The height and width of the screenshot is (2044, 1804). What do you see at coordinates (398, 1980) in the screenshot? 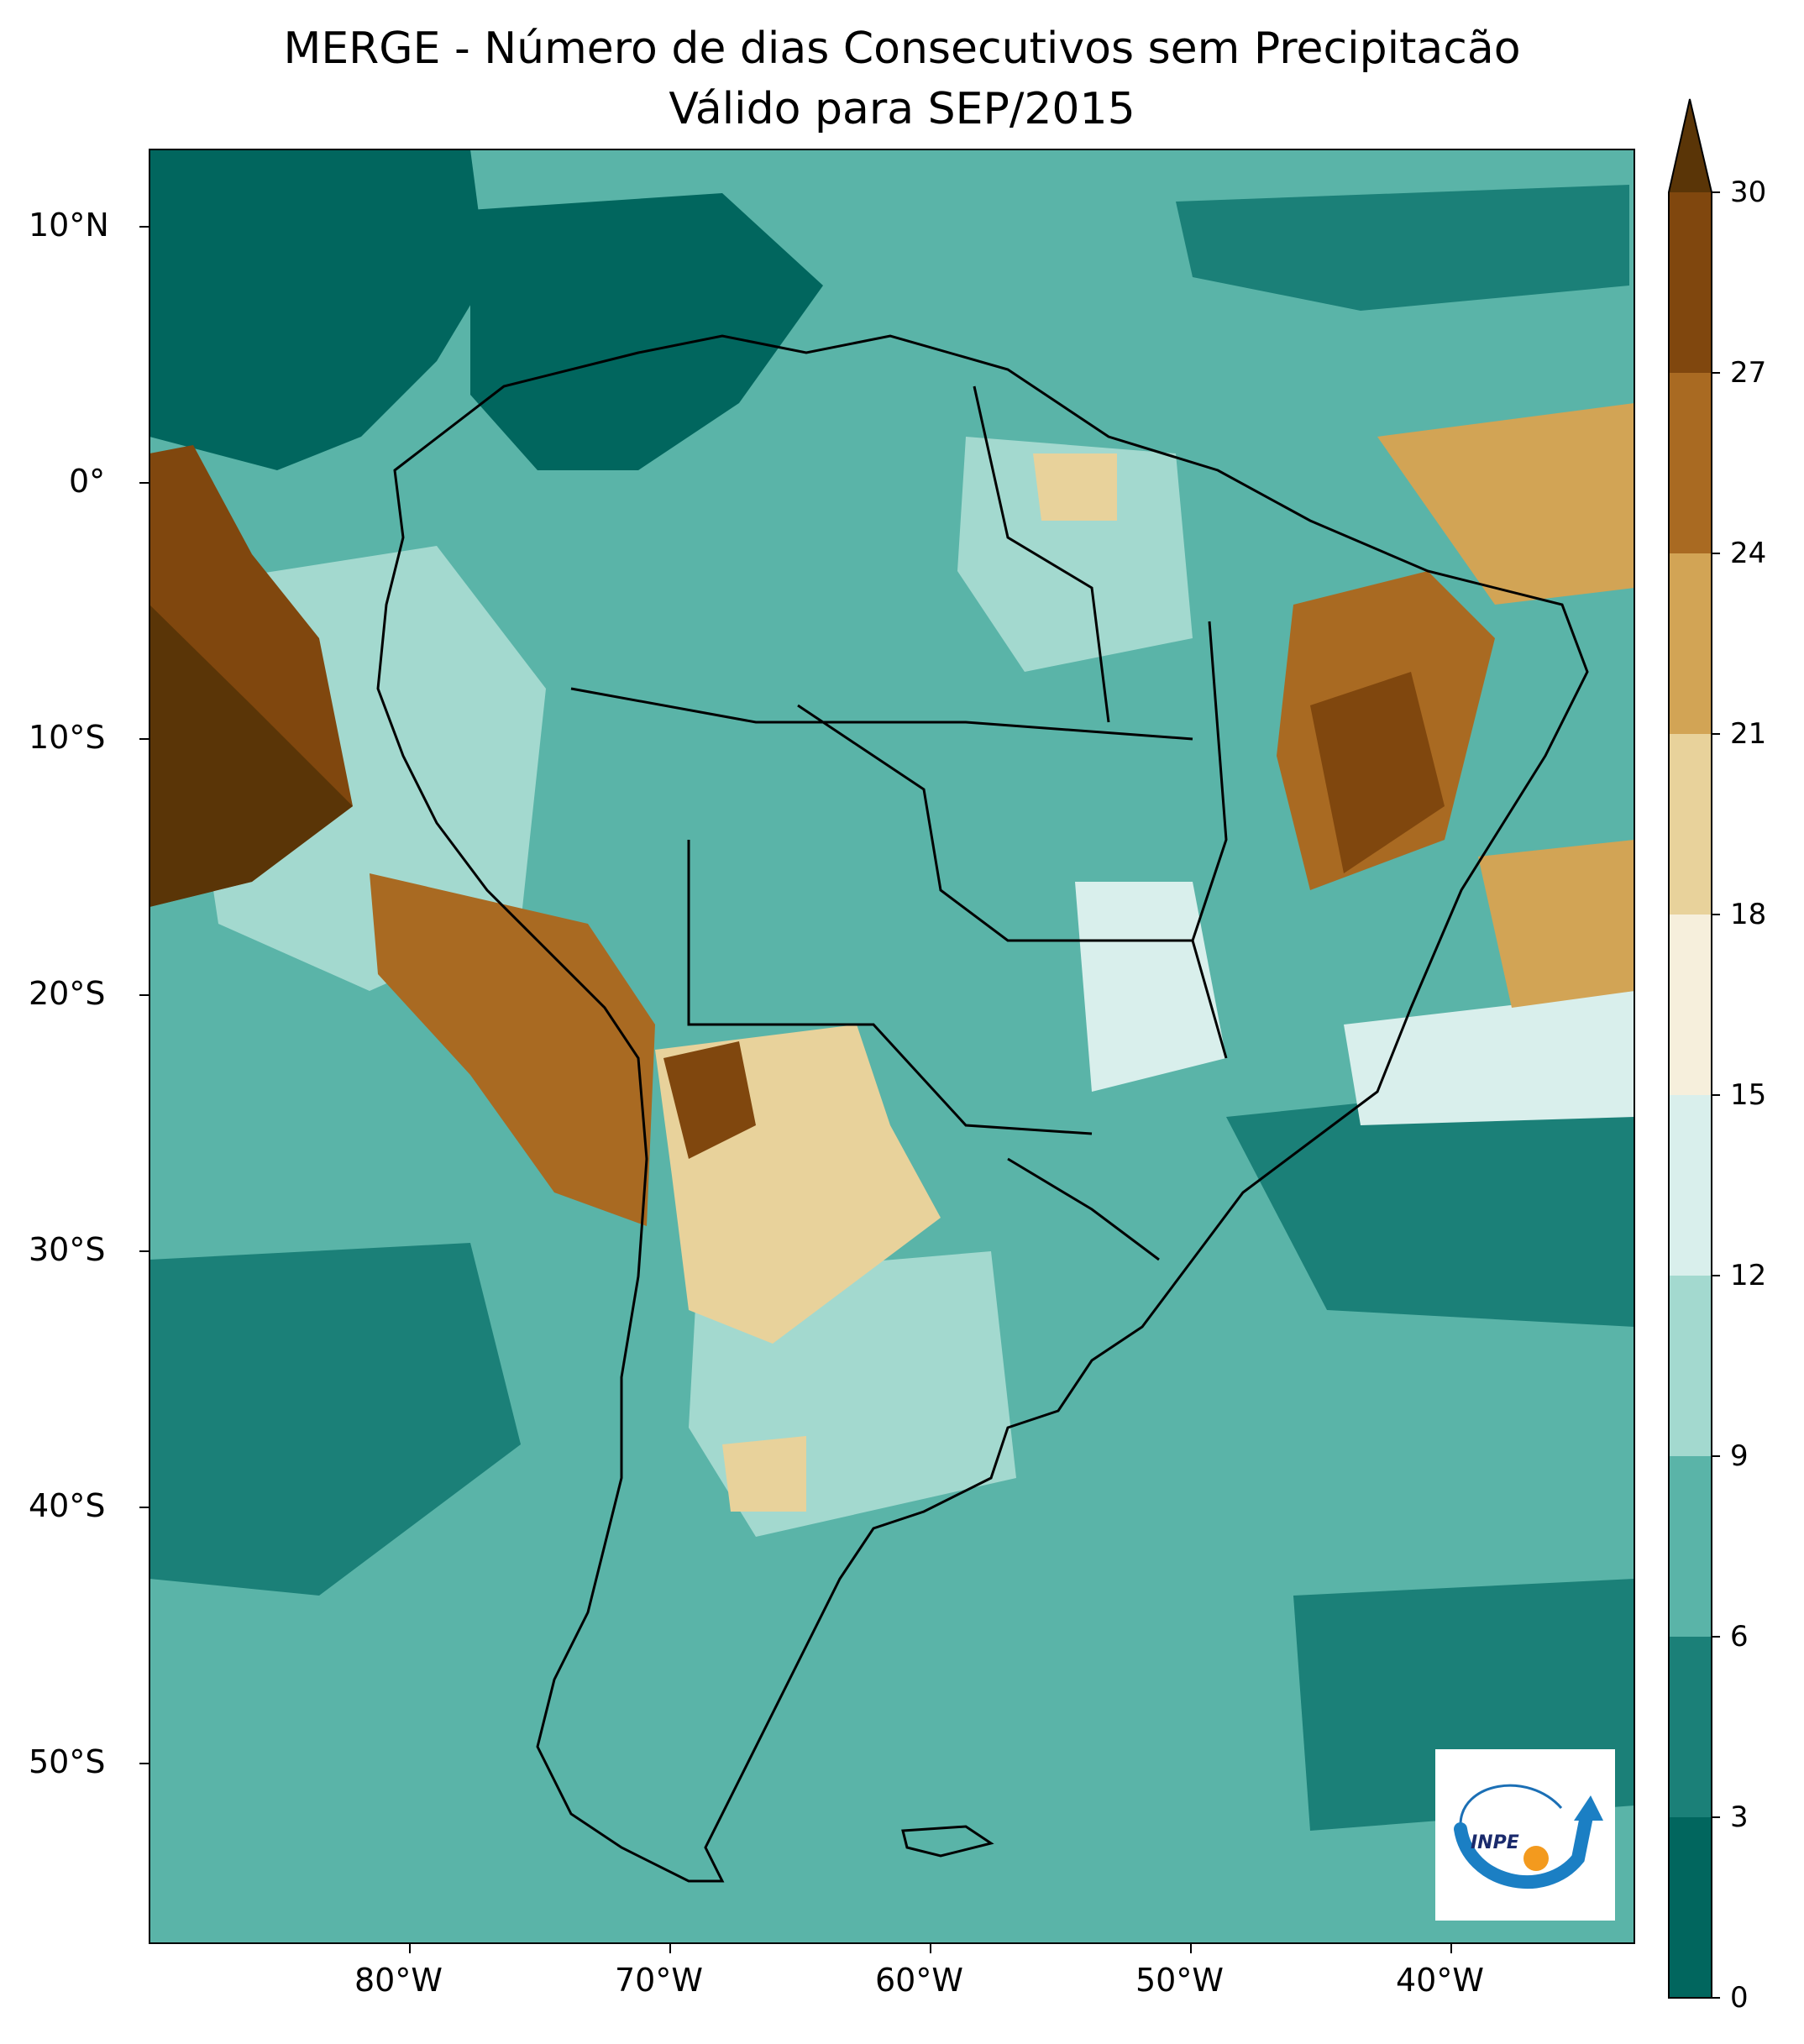
I see `lon-label: 80°W` at bounding box center [398, 1980].